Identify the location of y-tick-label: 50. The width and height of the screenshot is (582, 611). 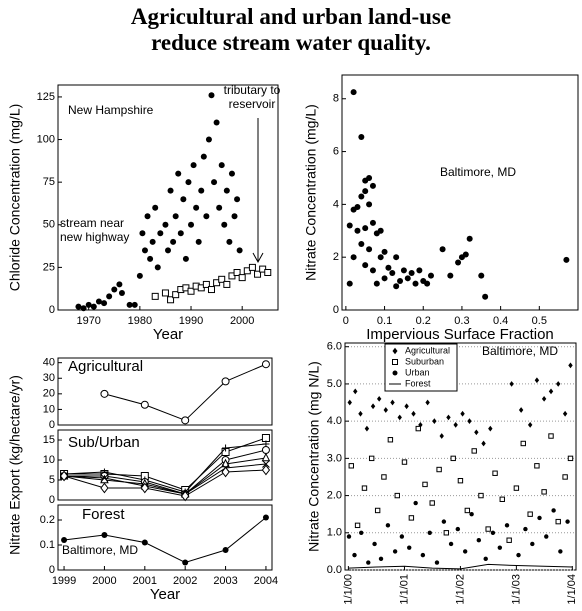
(49, 225).